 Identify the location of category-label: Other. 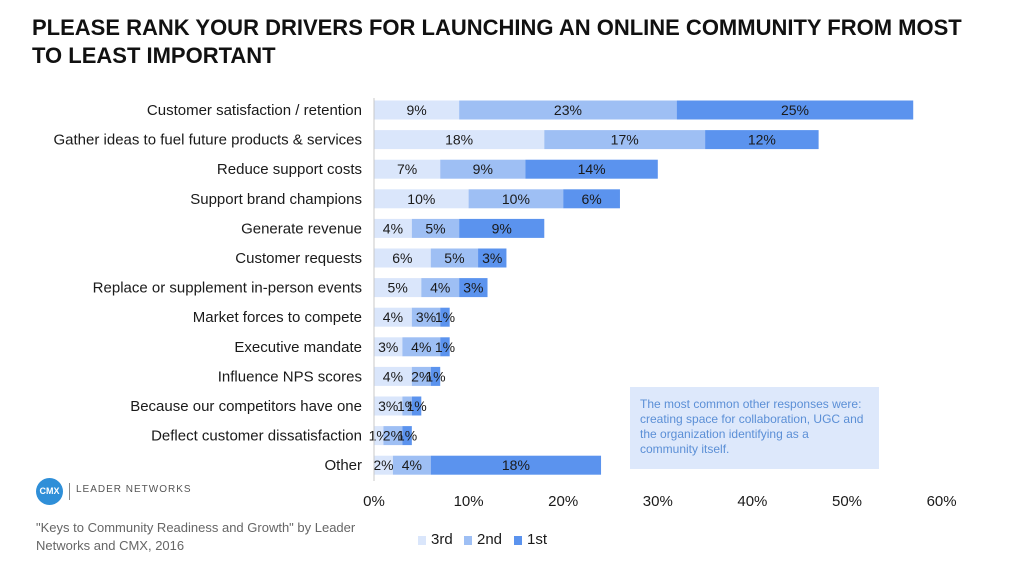
(343, 465).